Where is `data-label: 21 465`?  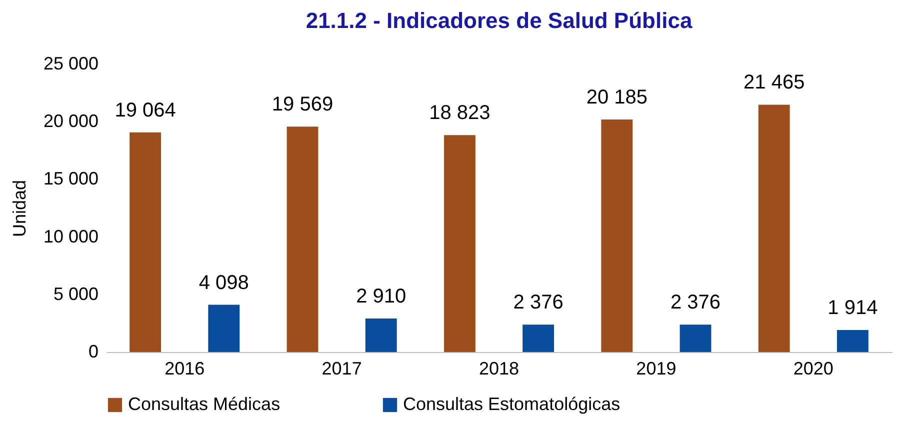 data-label: 21 465 is located at coordinates (774, 83).